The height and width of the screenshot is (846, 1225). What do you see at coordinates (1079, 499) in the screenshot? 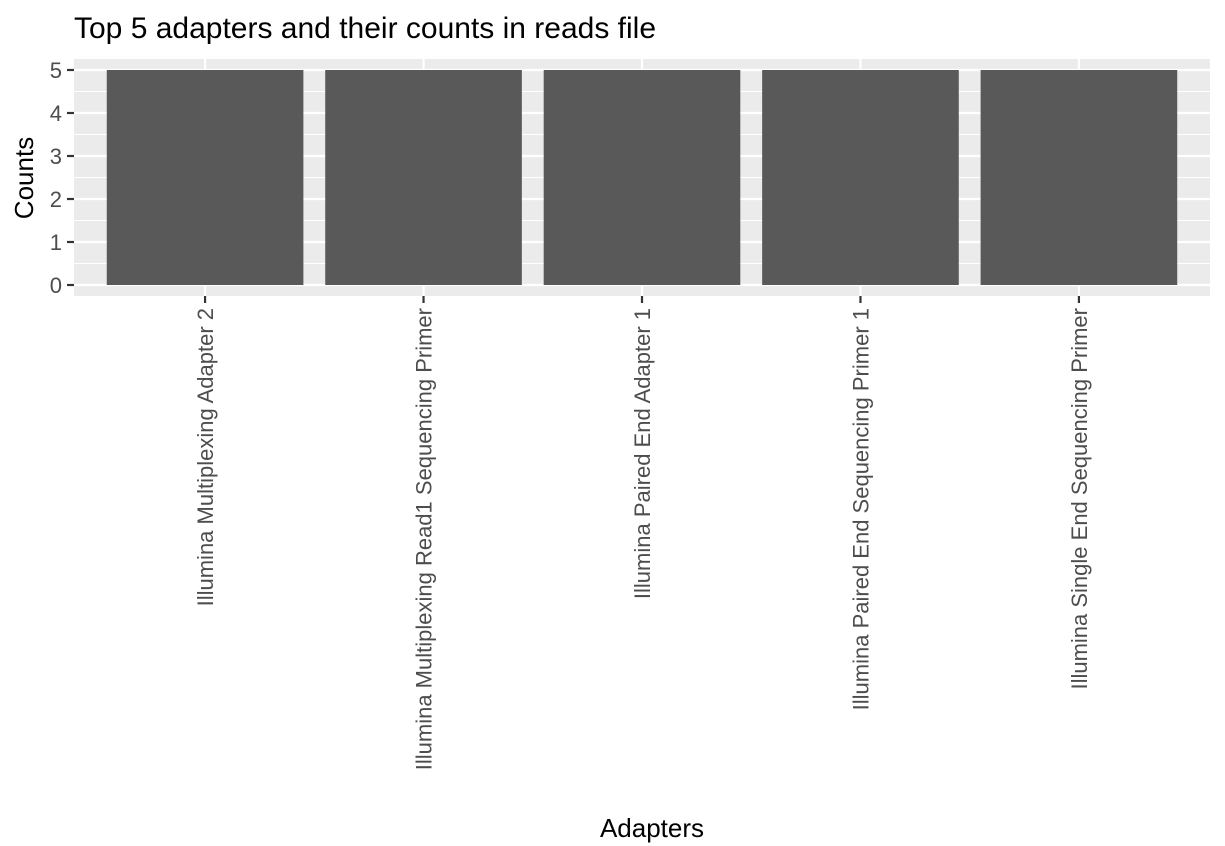
I see `x-tick-label: Illumina Single End Sequencing Primer` at bounding box center [1079, 499].